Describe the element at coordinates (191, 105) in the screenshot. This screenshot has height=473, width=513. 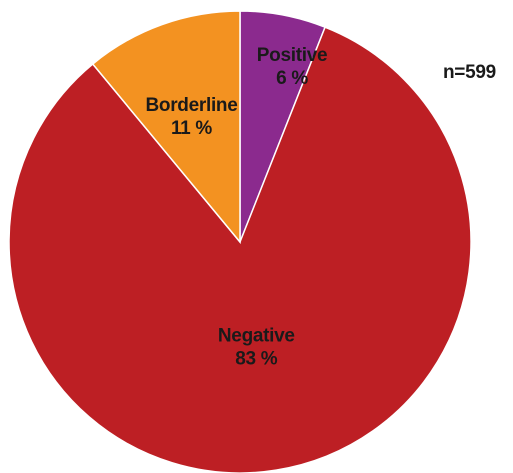
I see `pie-slice-name-borderline: Borderline` at that location.